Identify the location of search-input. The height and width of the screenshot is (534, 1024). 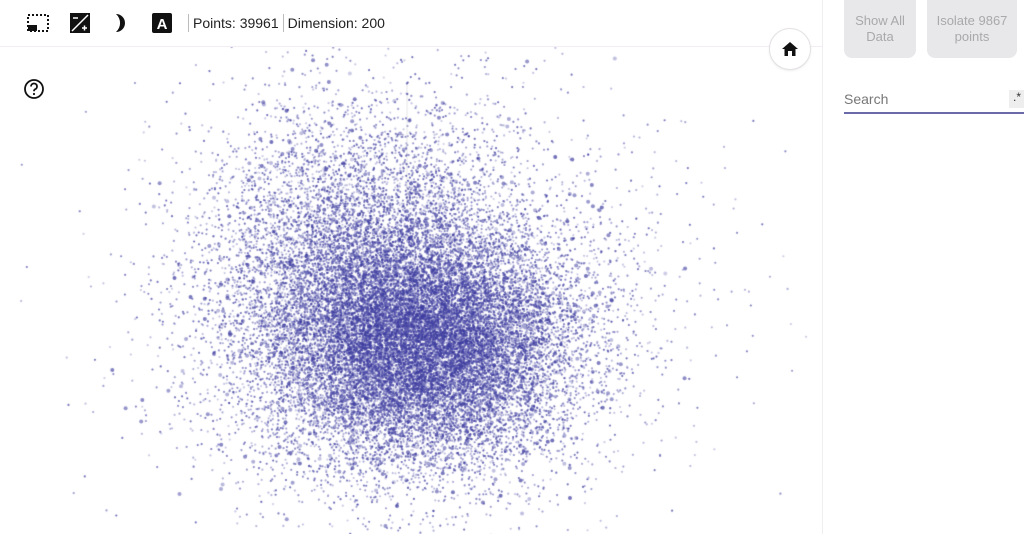
(919, 99).